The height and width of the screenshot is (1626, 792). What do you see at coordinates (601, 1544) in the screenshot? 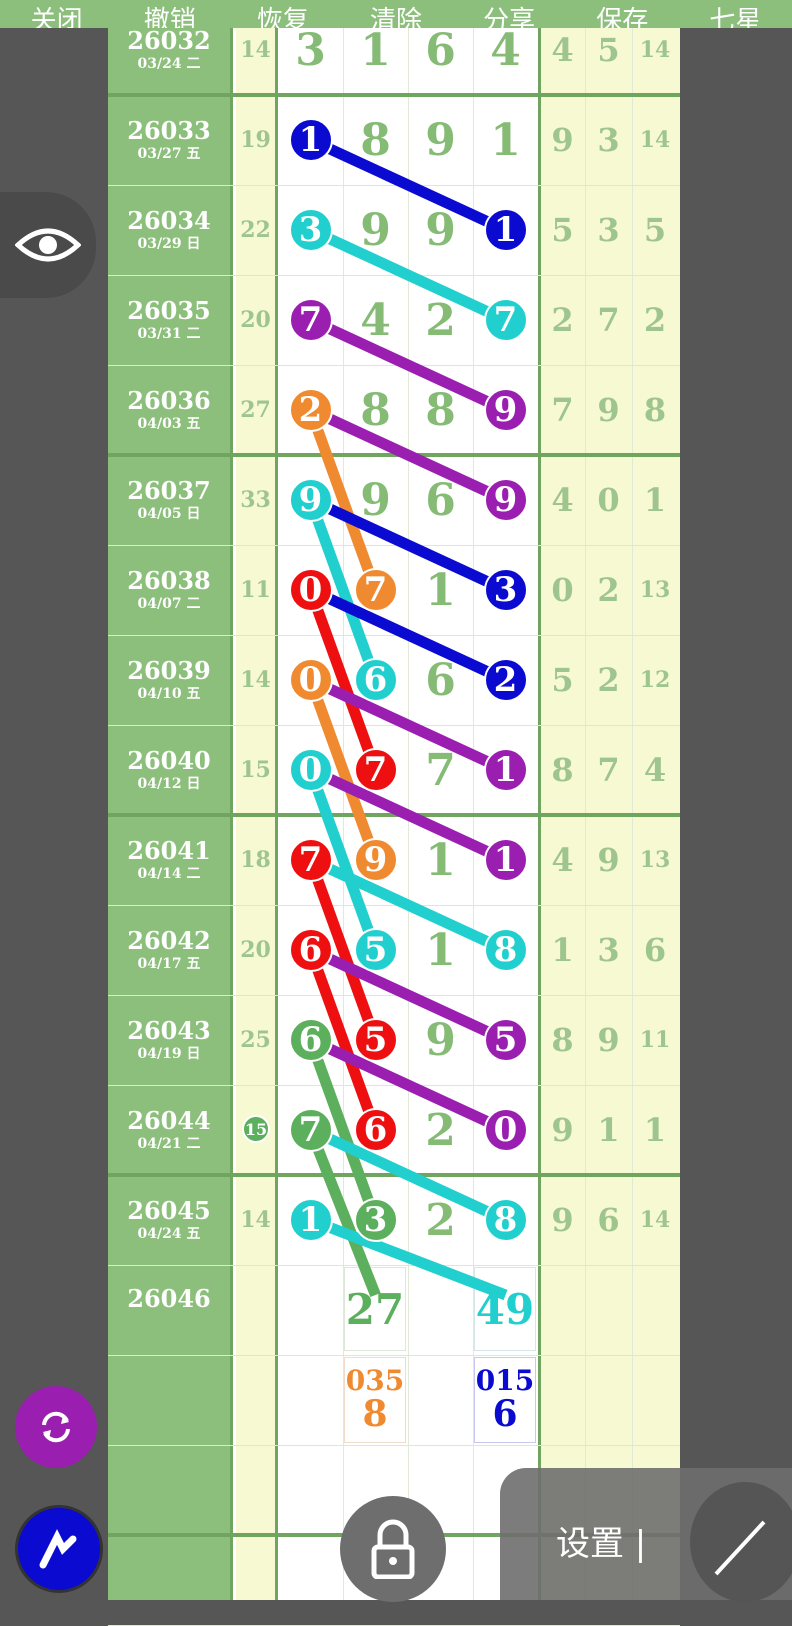
I see `settings-label: 设置 |` at bounding box center [601, 1544].